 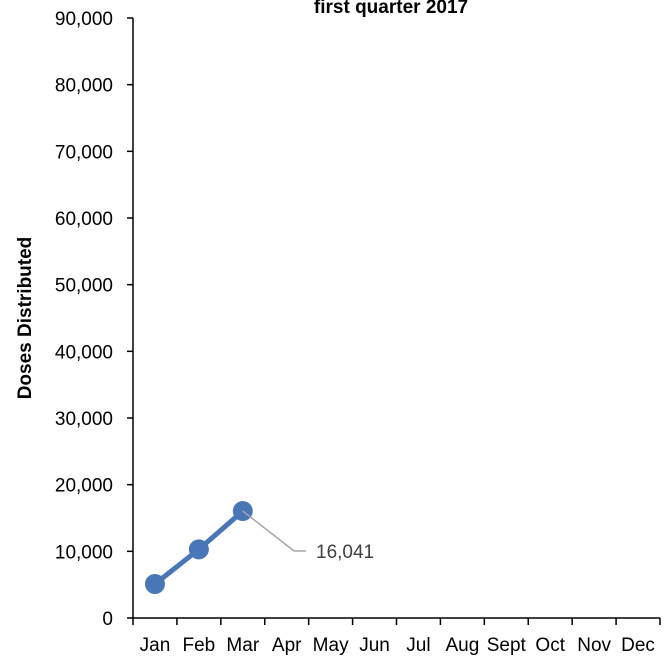 I want to click on series-layer, so click(x=198, y=547).